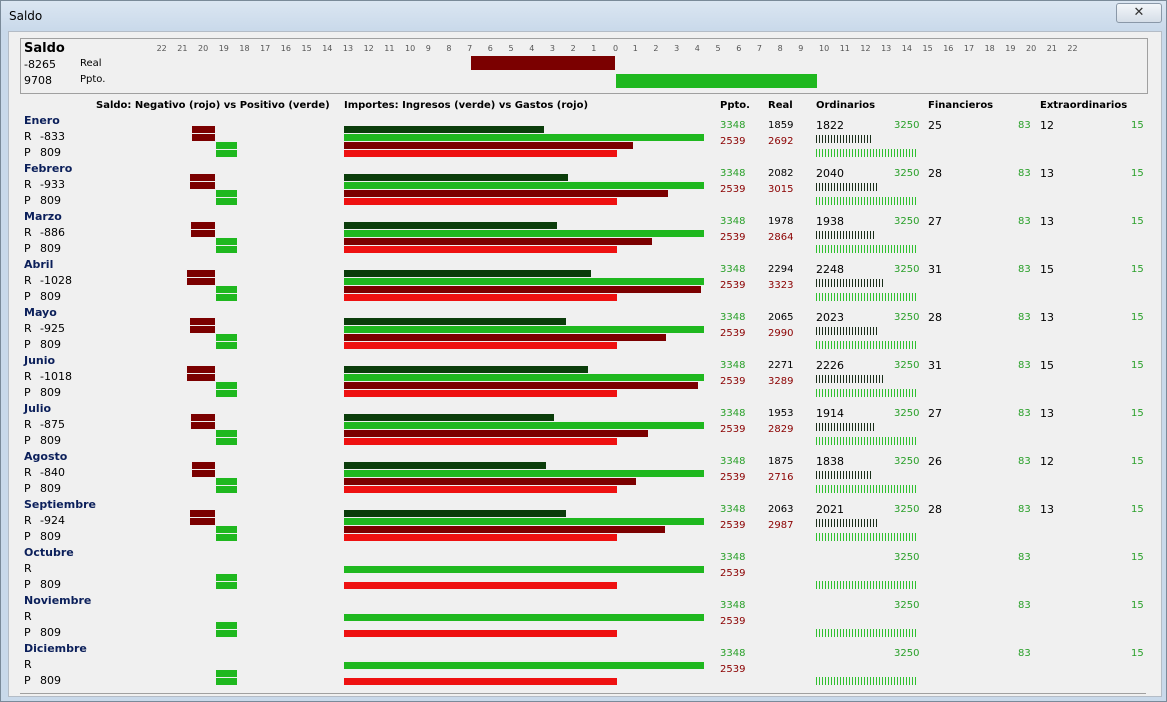 This screenshot has height=702, width=1167. Describe the element at coordinates (38, 80) in the screenshot. I see `saldo-ppto-value: 9708` at that location.